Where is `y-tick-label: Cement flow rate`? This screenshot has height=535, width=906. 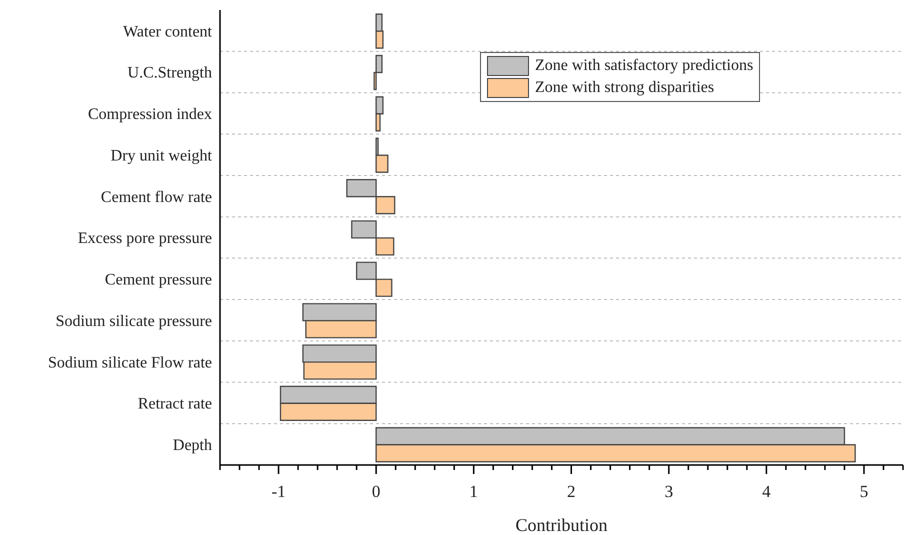
y-tick-label: Cement flow rate is located at coordinates (156, 197).